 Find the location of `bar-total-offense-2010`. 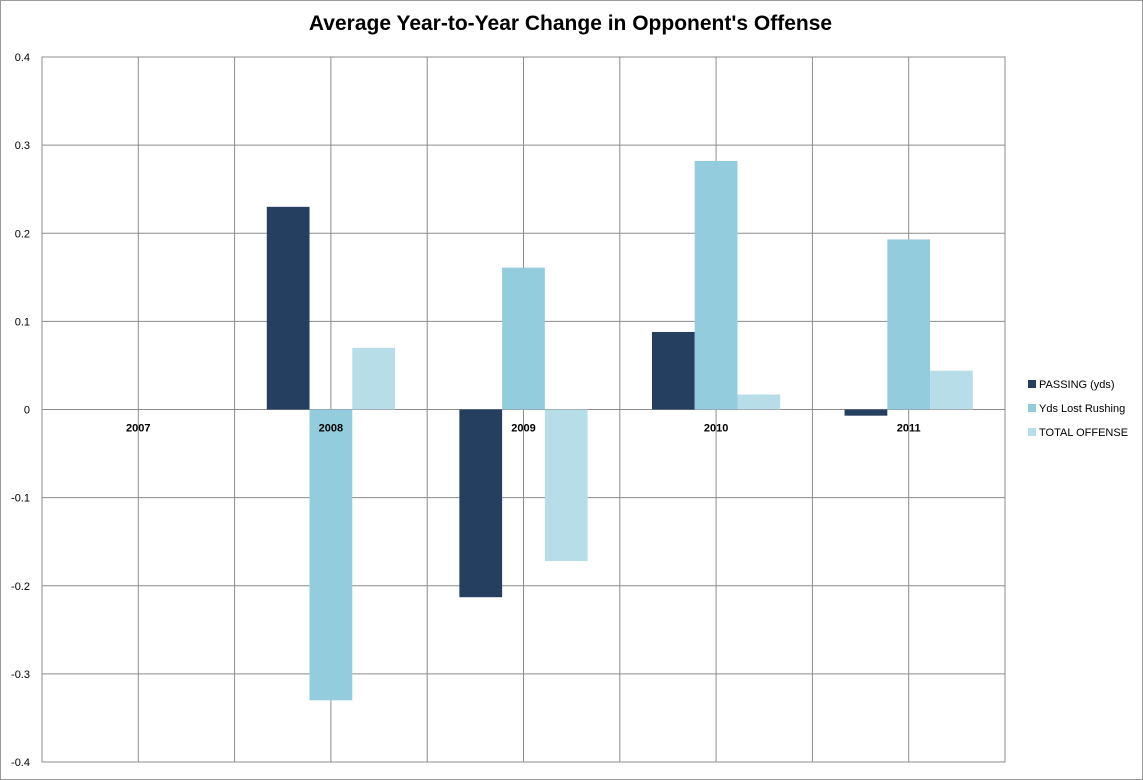

bar-total-offense-2010 is located at coordinates (759, 402).